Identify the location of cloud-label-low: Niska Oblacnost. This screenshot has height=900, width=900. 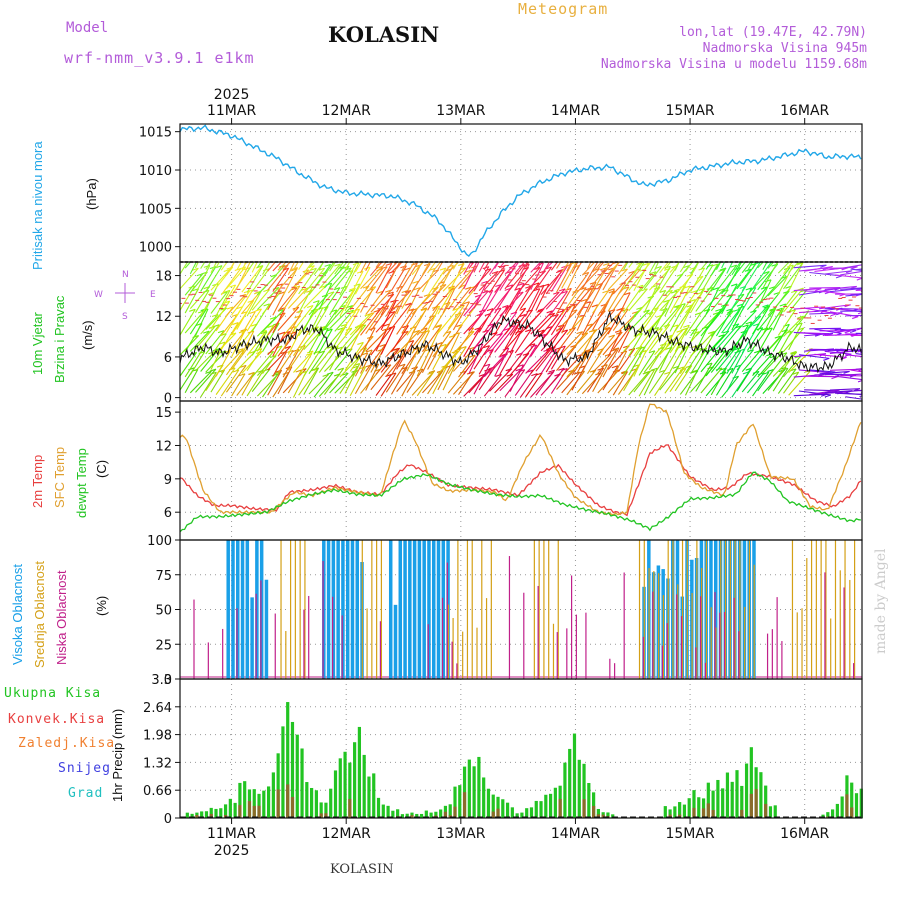
(61, 617).